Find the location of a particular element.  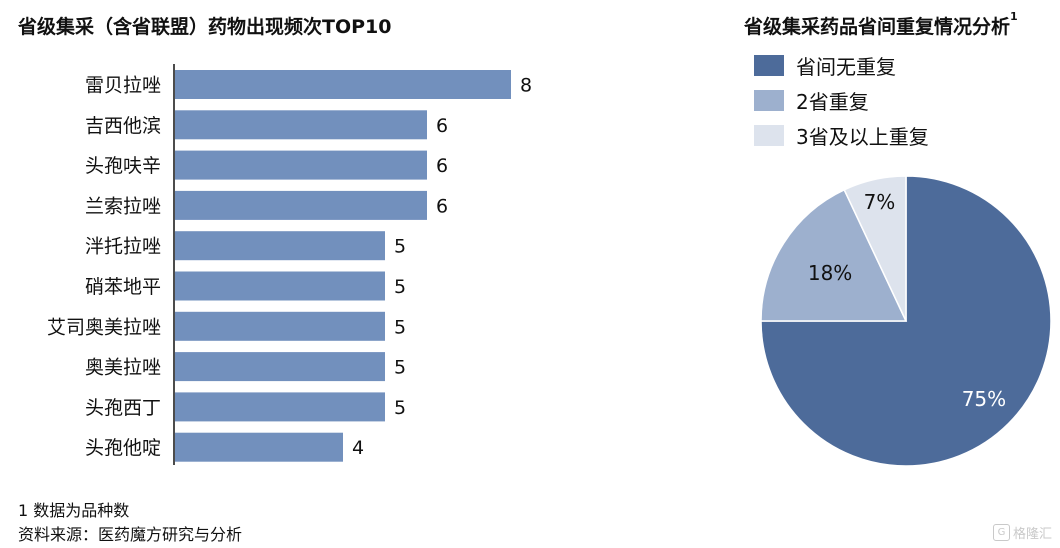

bar-category-label: 吉西他滨 is located at coordinates (123, 126).